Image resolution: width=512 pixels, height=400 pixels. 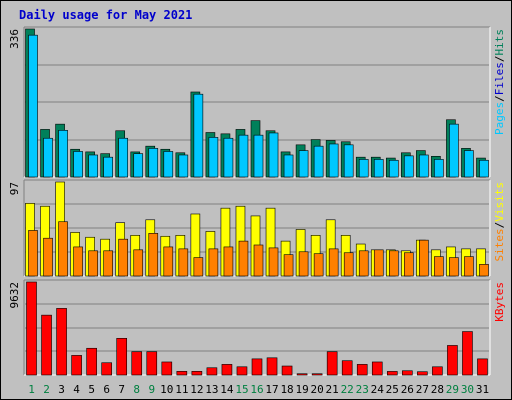 What do you see at coordinates (166, 389) in the screenshot?
I see `day-label: 10` at bounding box center [166, 389].